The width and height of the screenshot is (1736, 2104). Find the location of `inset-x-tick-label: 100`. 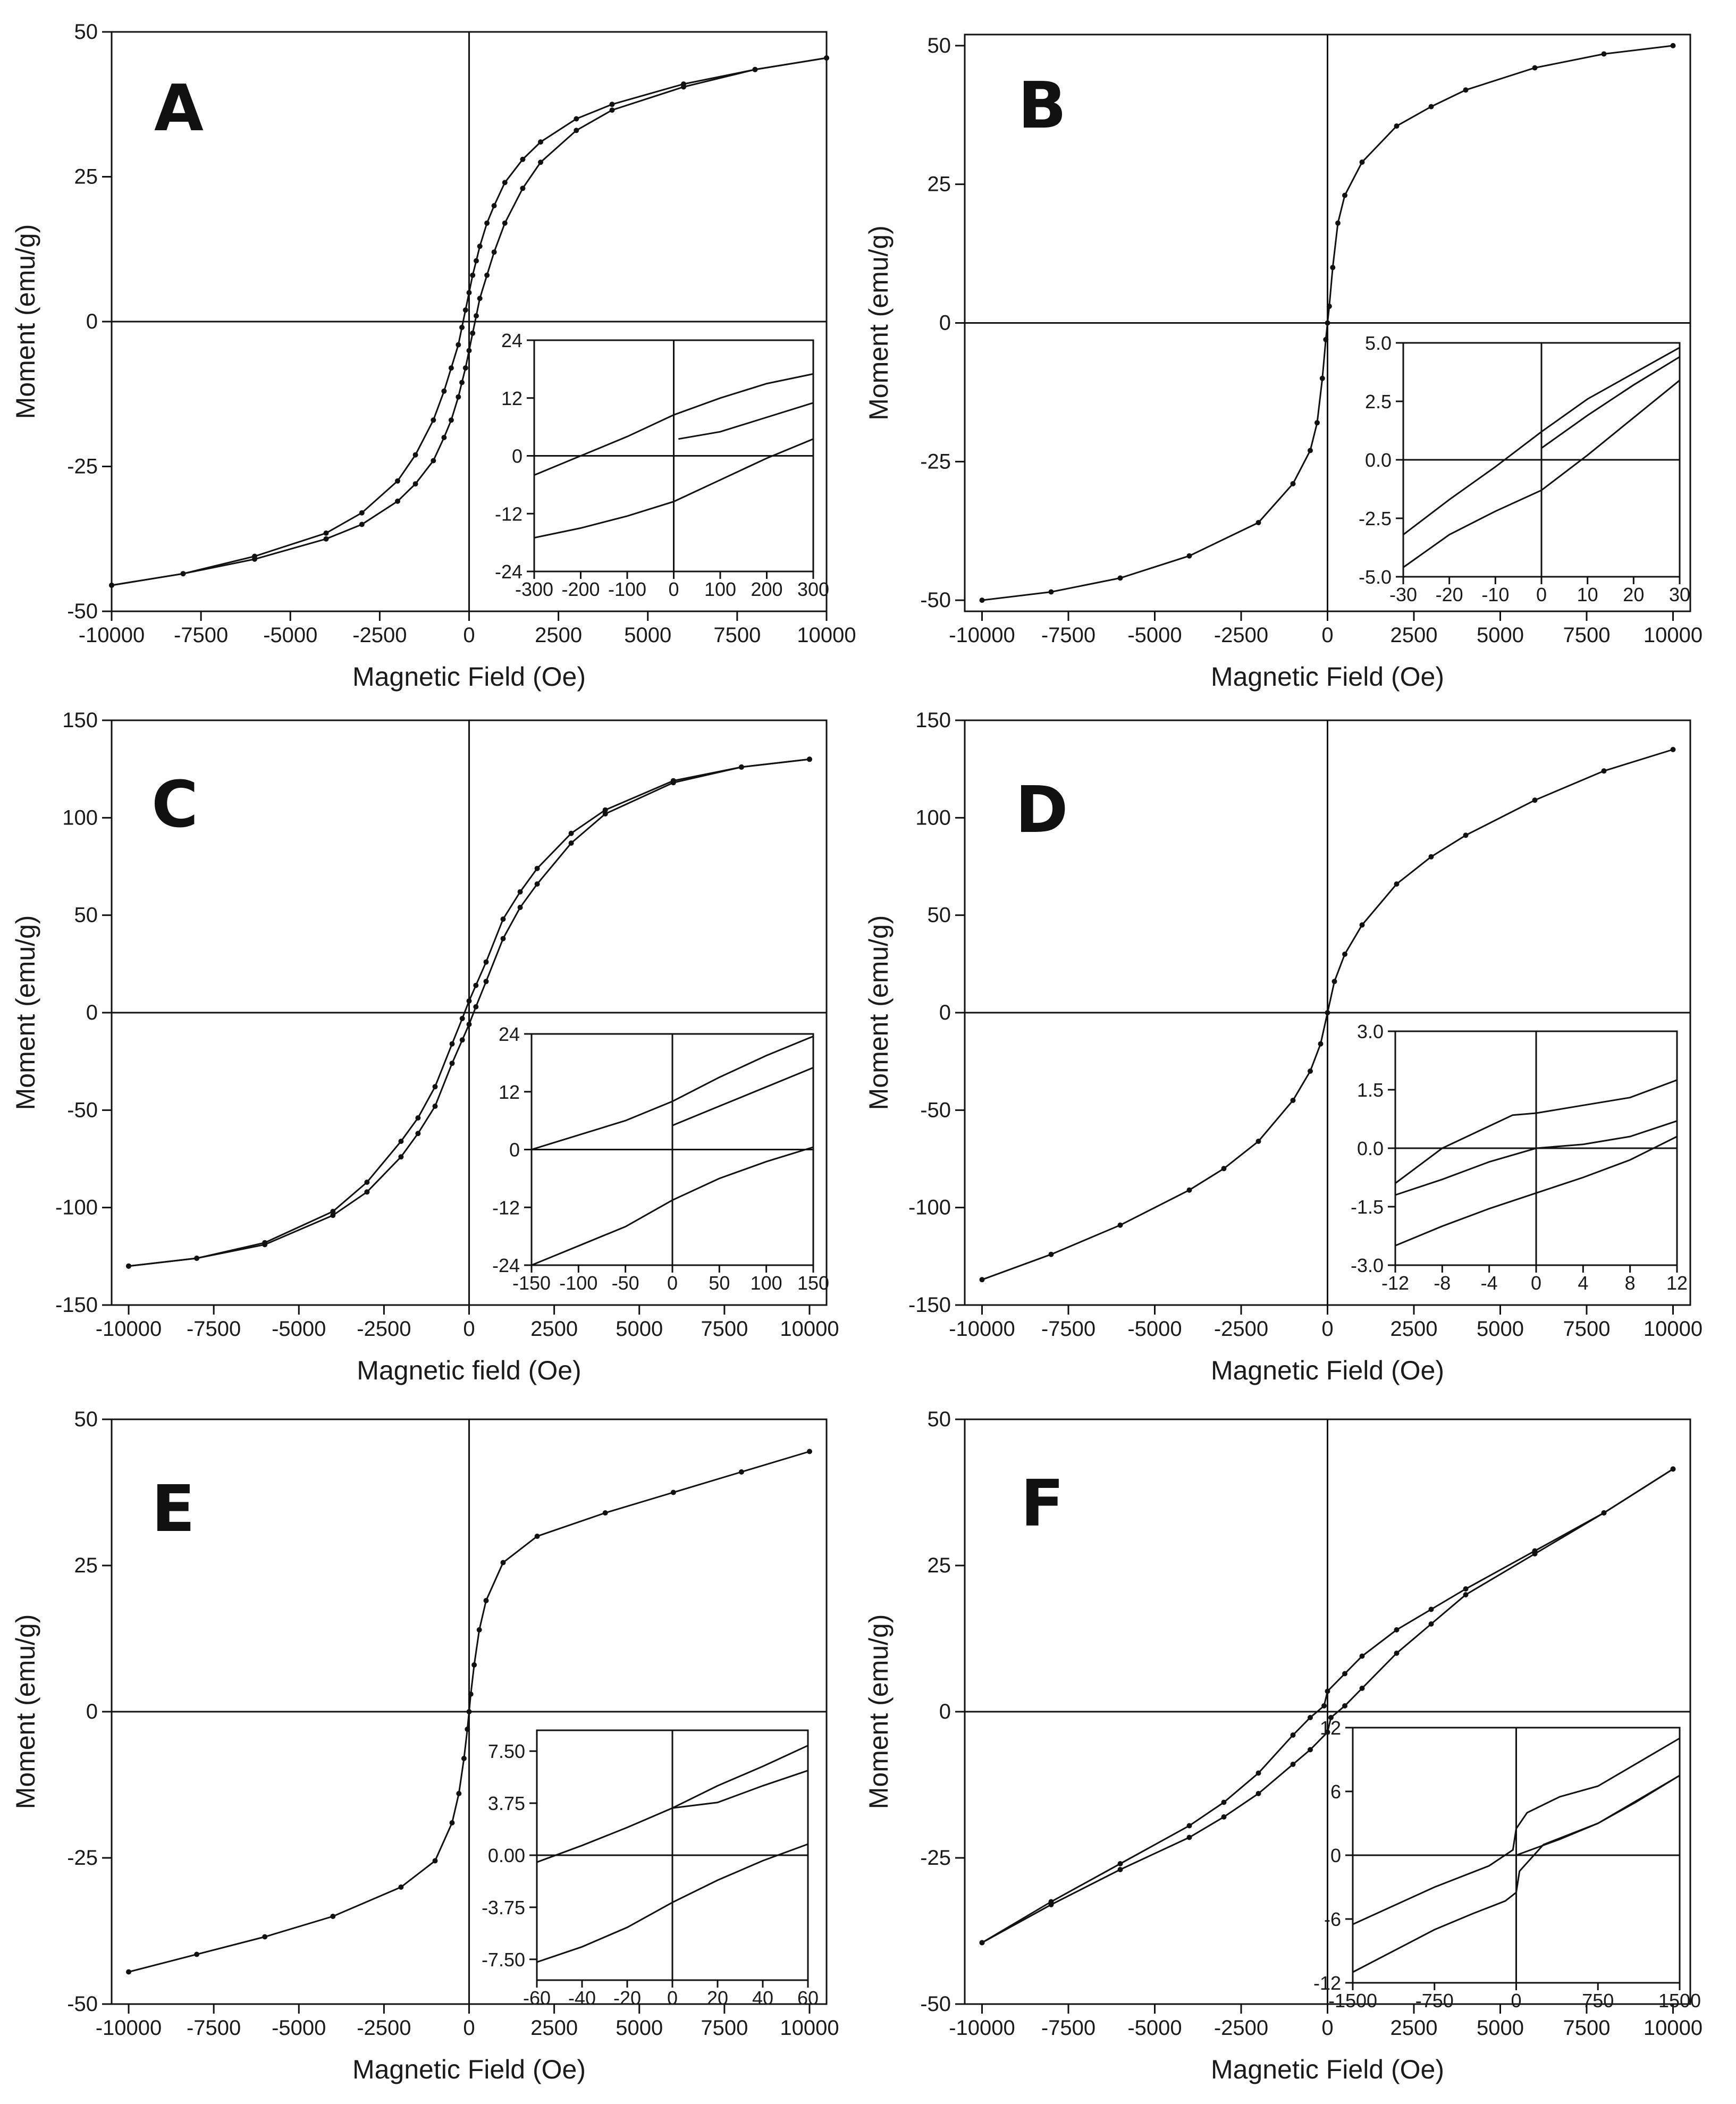

inset-x-tick-label: 100 is located at coordinates (720, 589).